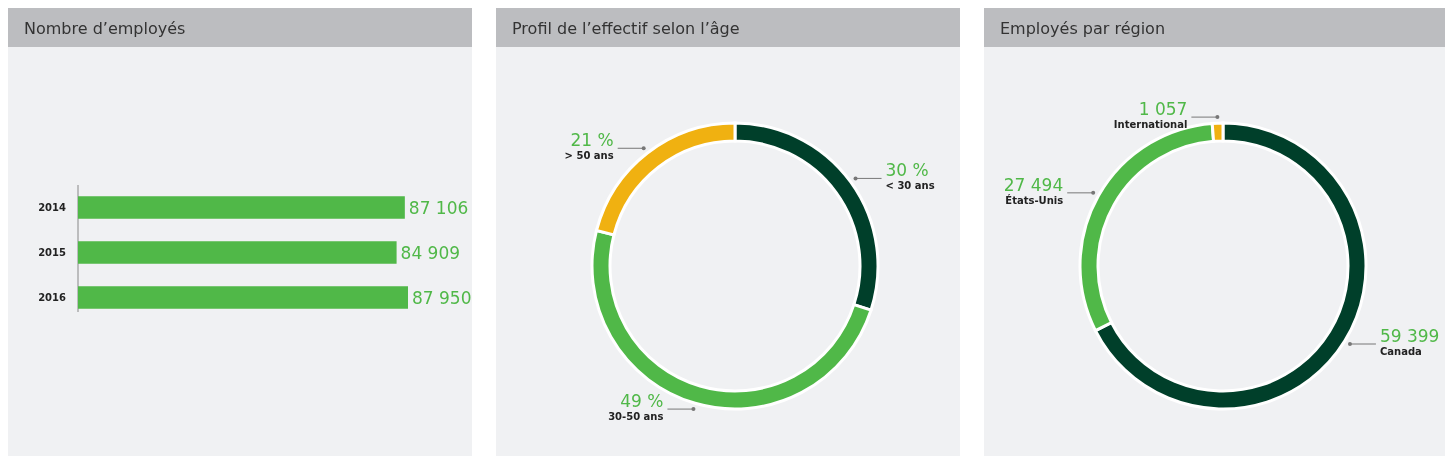  Describe the element at coordinates (1163, 109) in the screenshot. I see `data-label: 1 057` at that location.